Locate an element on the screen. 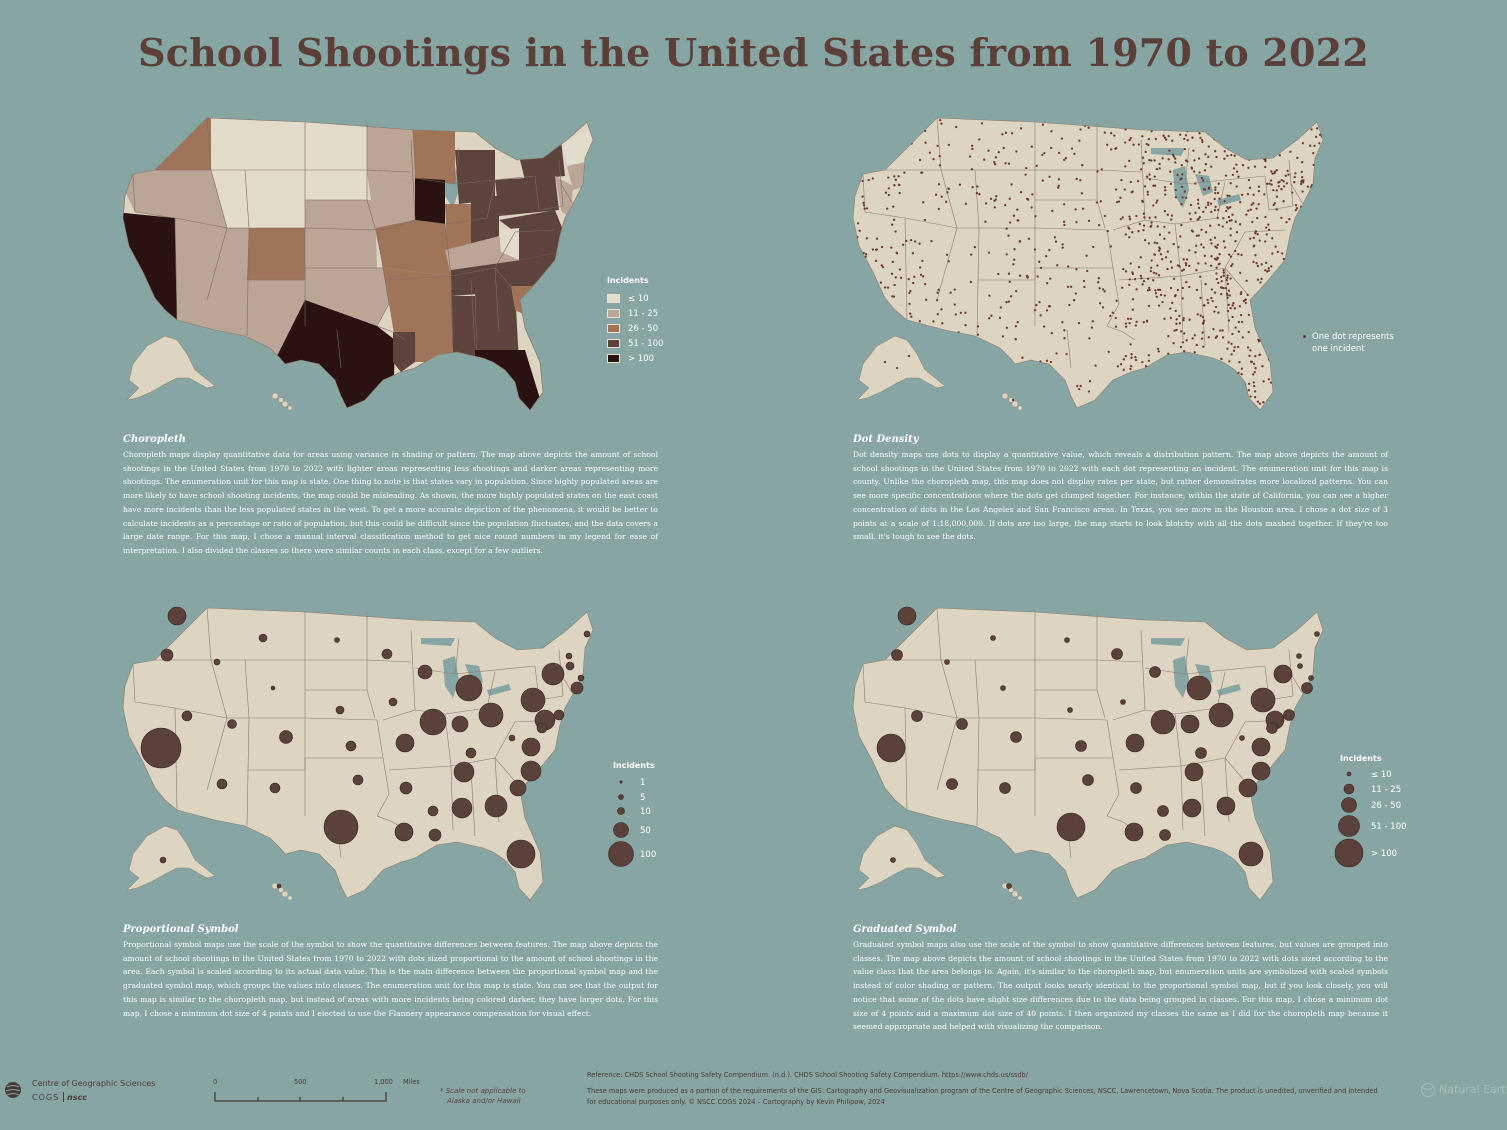 This screenshot has width=1507, height=1130. scale-tick-label: 1,000 is located at coordinates (383, 1082).